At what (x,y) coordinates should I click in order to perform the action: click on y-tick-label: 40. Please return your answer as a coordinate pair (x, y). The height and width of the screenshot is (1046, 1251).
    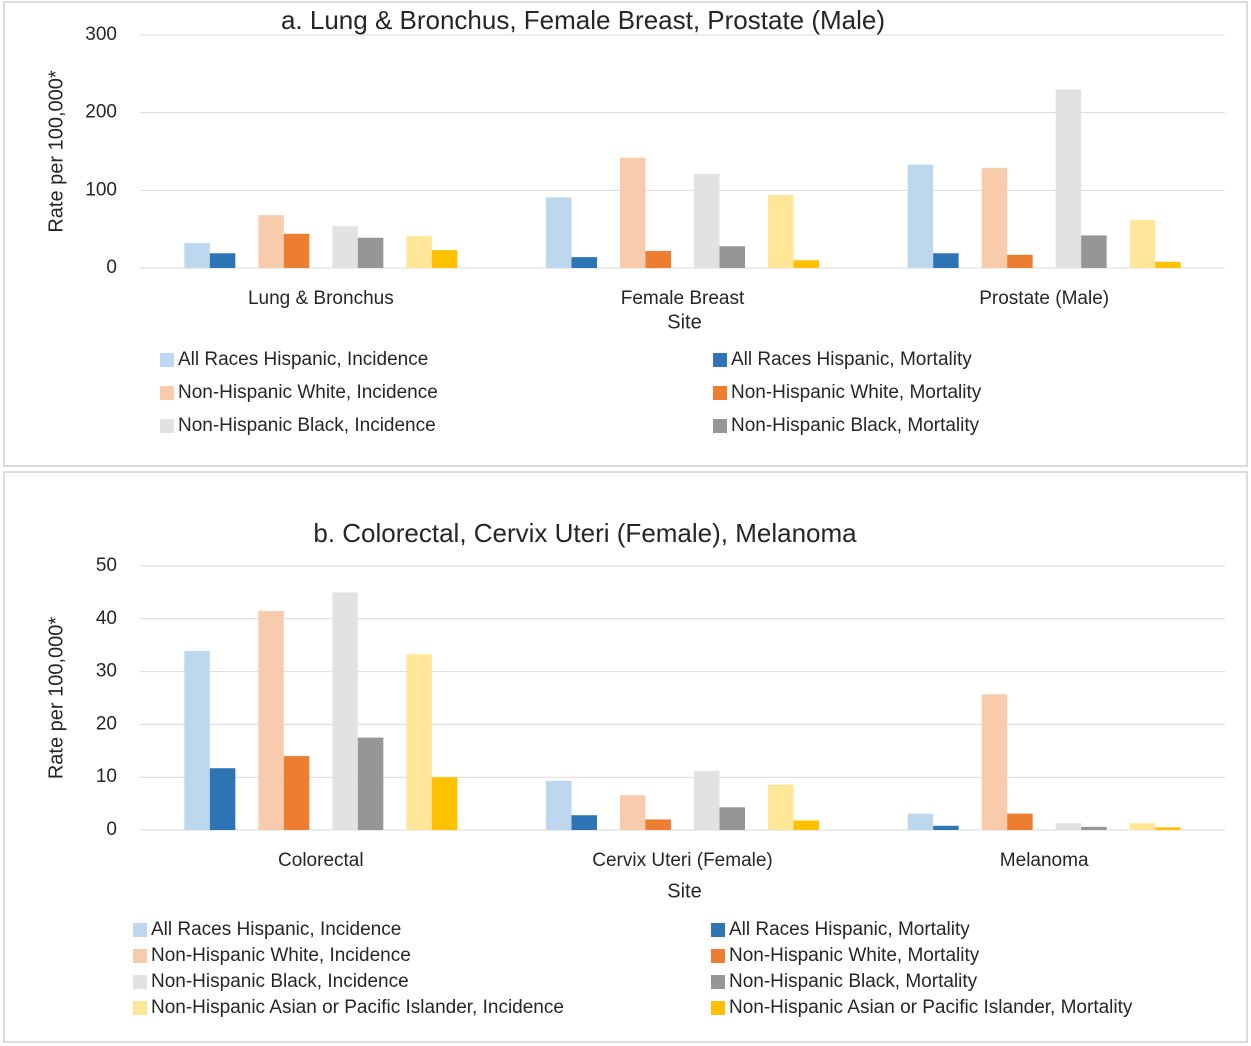
    Looking at the image, I should click on (106, 618).